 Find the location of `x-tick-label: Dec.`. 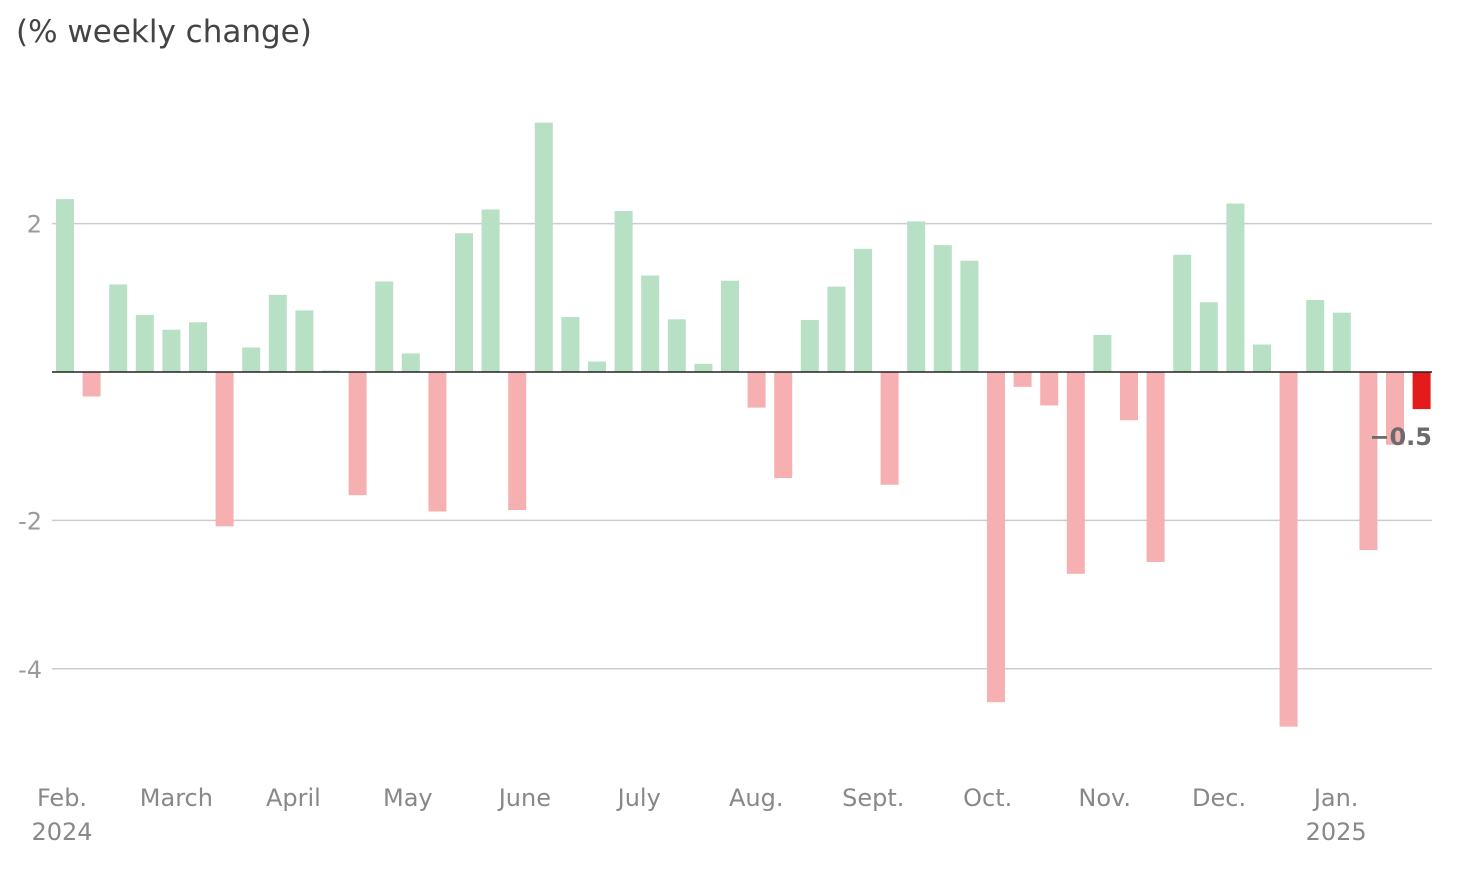

x-tick-label: Dec. is located at coordinates (1219, 798).